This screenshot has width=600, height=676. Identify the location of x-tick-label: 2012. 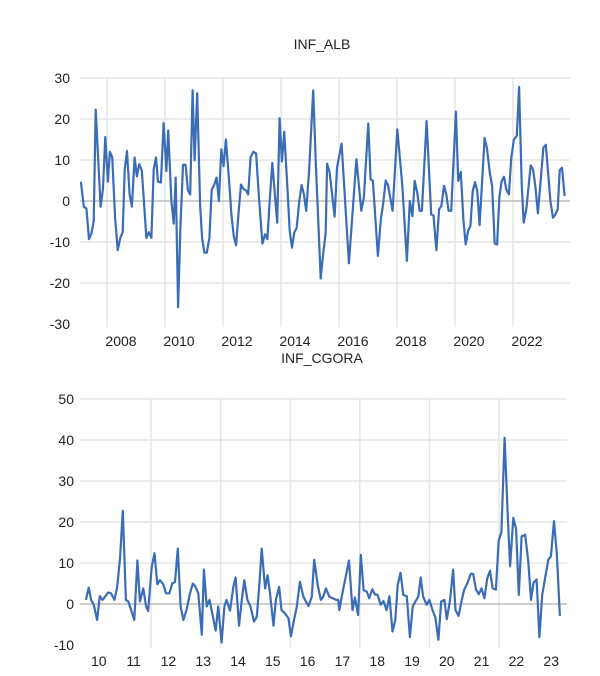
(236, 341).